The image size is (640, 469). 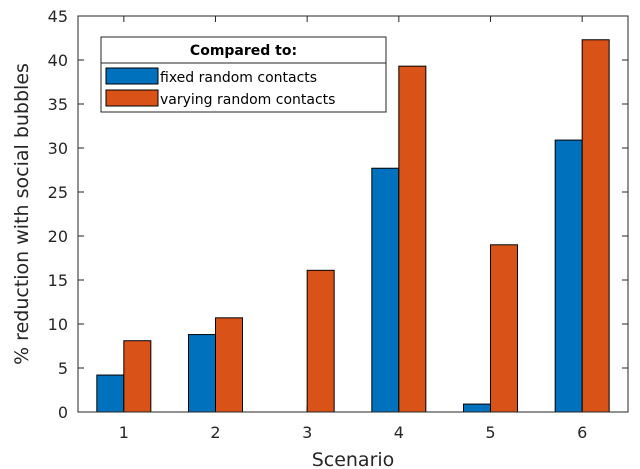 What do you see at coordinates (243, 51) in the screenshot?
I see `legend-title: Compared to:` at bounding box center [243, 51].